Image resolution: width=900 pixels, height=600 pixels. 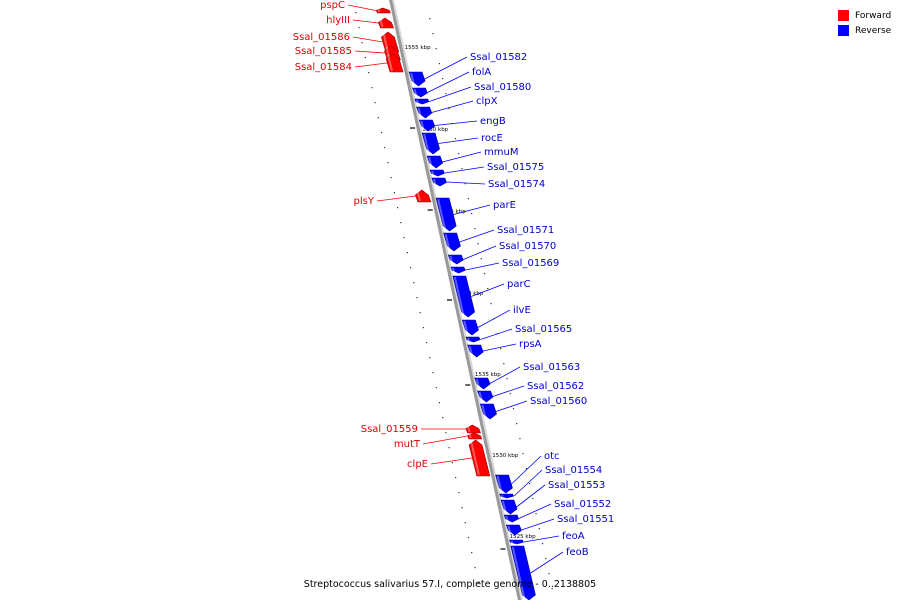 I want to click on gene-label: Ssal_01552, so click(x=582, y=504).